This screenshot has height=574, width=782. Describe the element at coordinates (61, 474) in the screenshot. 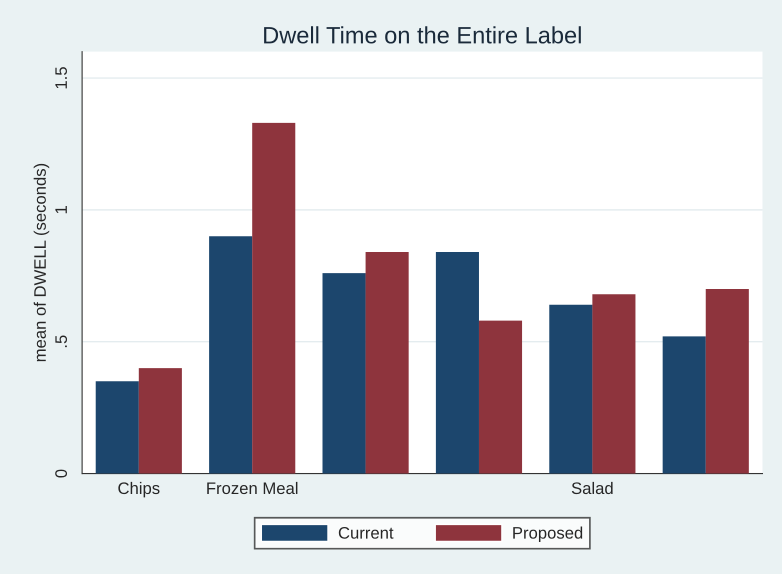

I see `y-tick-label: 0` at that location.